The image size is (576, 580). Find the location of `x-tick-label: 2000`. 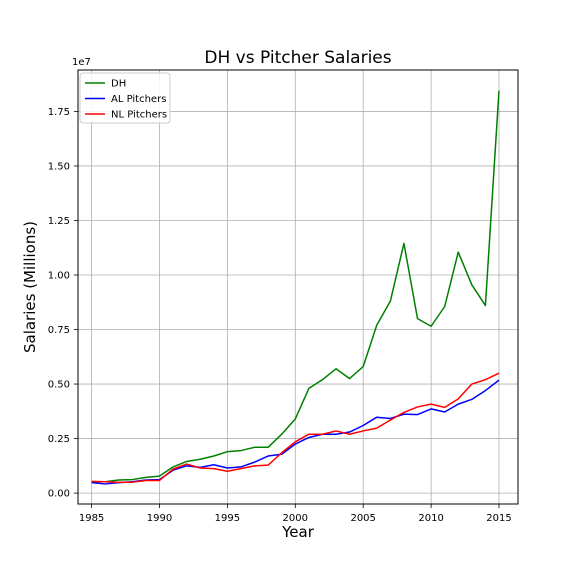

x-tick-label: 2000 is located at coordinates (295, 518).